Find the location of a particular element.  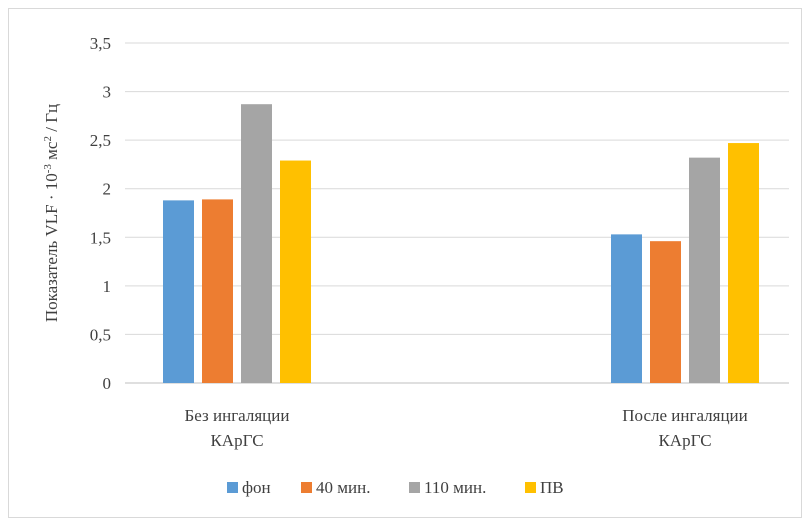

legend-label: 110 мин. is located at coordinates (455, 487).